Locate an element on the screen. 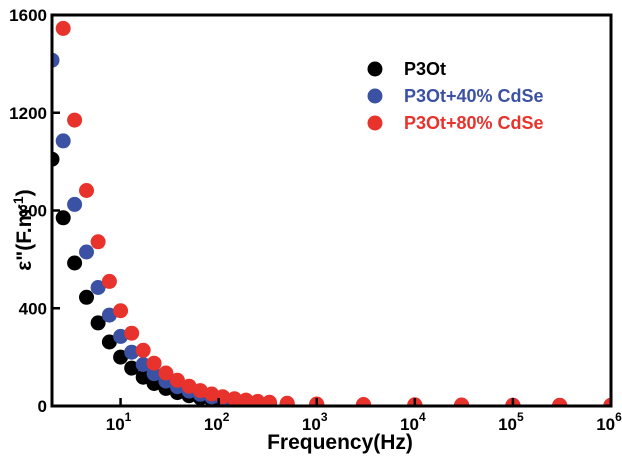  x-tick-label-5: 10⁶ is located at coordinates (609, 422).